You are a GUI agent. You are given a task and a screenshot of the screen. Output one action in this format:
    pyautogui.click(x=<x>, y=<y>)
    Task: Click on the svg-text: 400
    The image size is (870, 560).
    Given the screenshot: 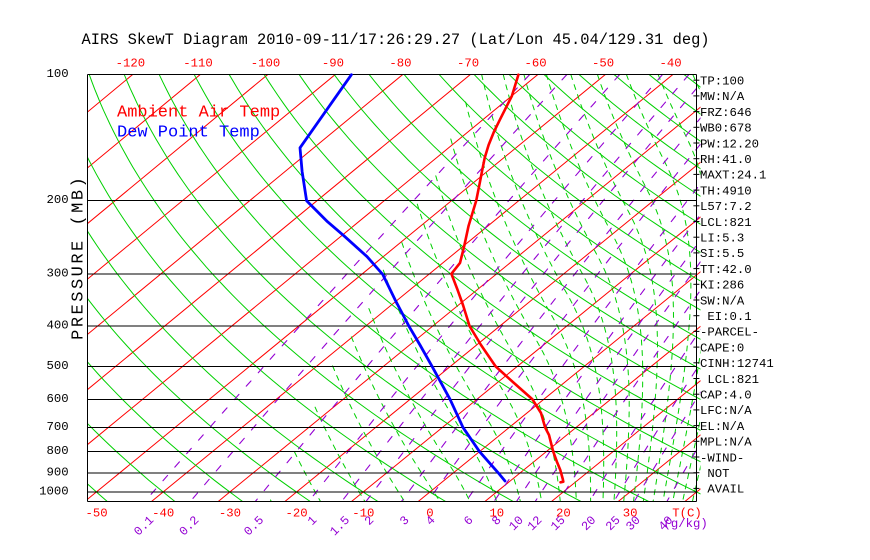 What is the action you would take?
    pyautogui.click(x=58, y=325)
    